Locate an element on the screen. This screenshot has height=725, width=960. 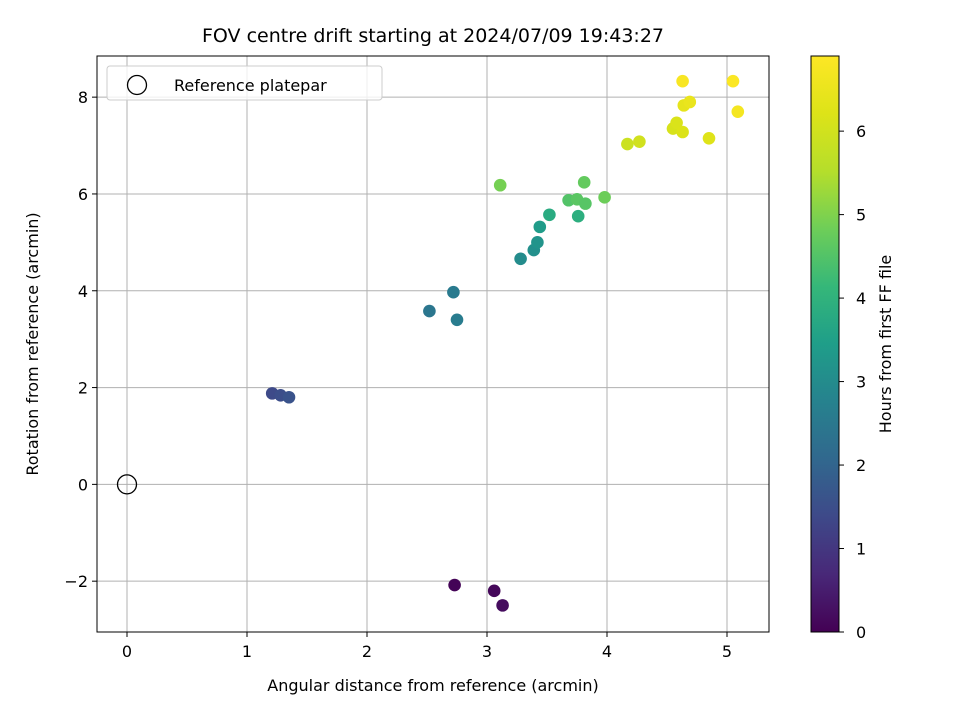
legend-box is located at coordinates (244, 83).